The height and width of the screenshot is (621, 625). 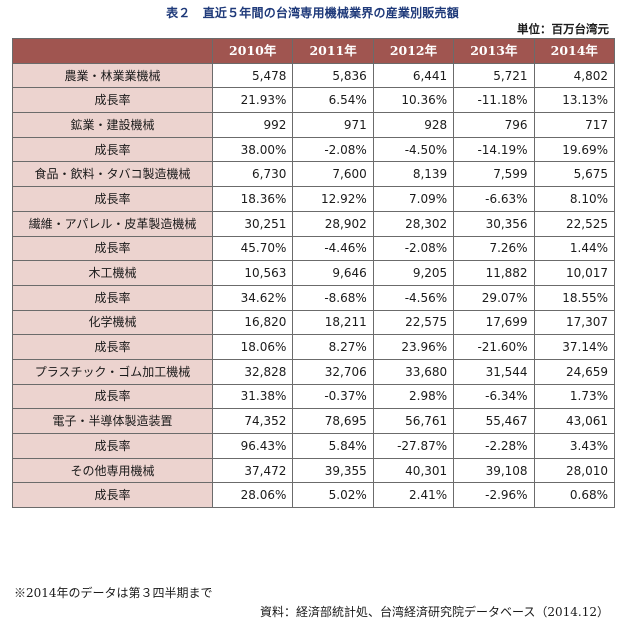 What do you see at coordinates (112, 421) in the screenshot?
I see `category-label: 電子・半導体製造装置` at bounding box center [112, 421].